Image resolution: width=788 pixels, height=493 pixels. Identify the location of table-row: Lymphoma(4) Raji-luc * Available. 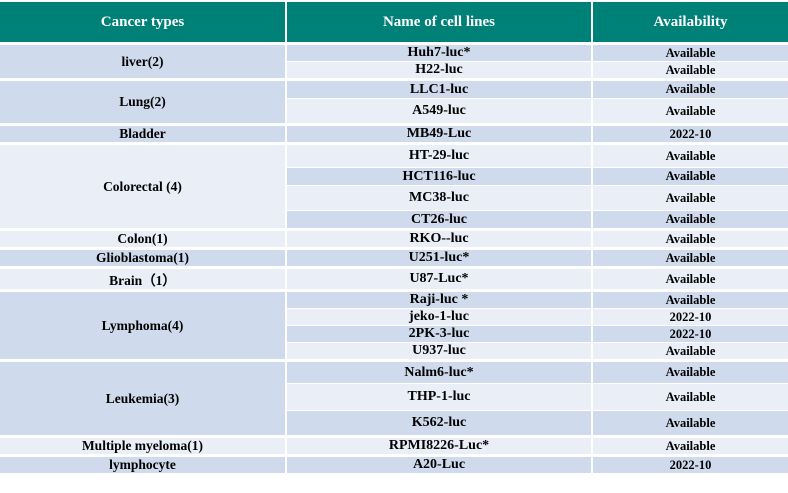
(394, 325).